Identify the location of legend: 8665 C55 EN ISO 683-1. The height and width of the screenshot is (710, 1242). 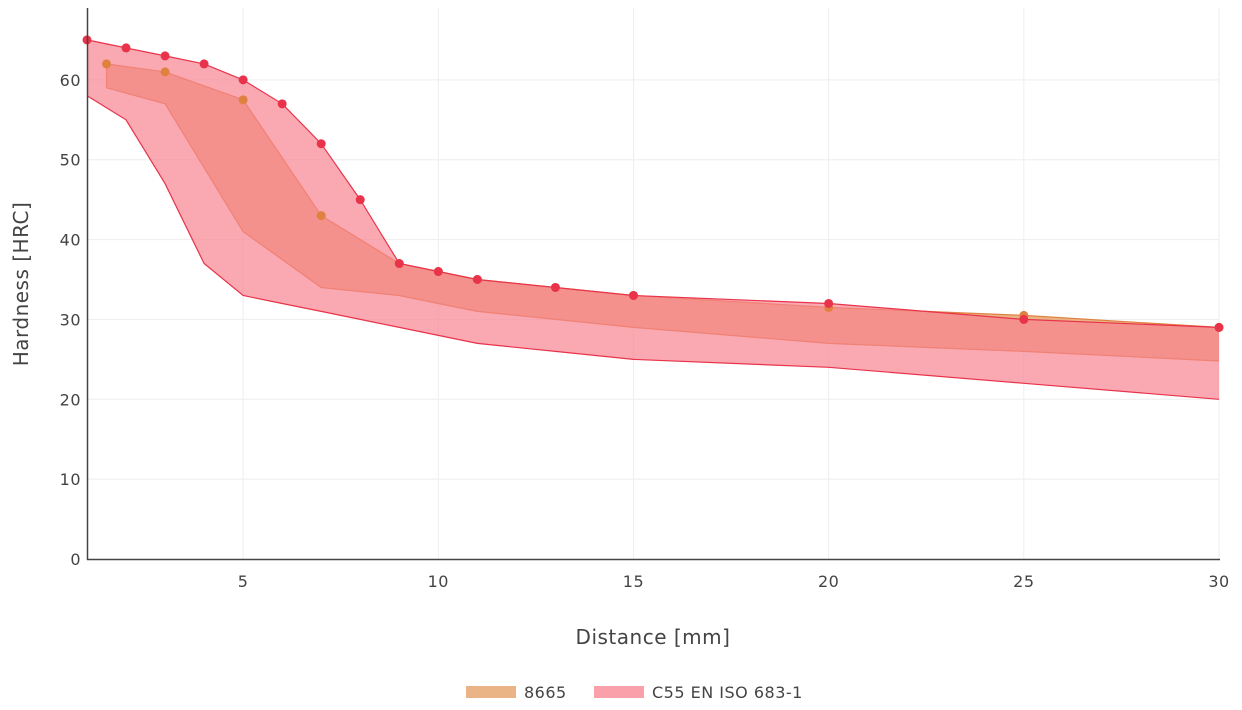
(634, 692).